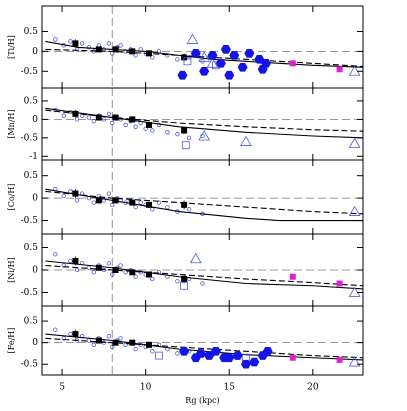  What do you see at coordinates (33, 157) in the screenshot?
I see `y-tick-label: -1` at bounding box center [33, 157].